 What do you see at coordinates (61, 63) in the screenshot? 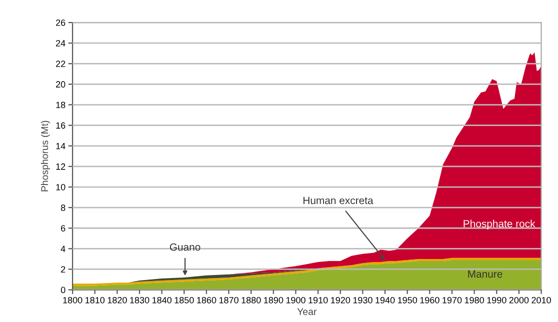
I see `y-tick-label: 22` at bounding box center [61, 63].